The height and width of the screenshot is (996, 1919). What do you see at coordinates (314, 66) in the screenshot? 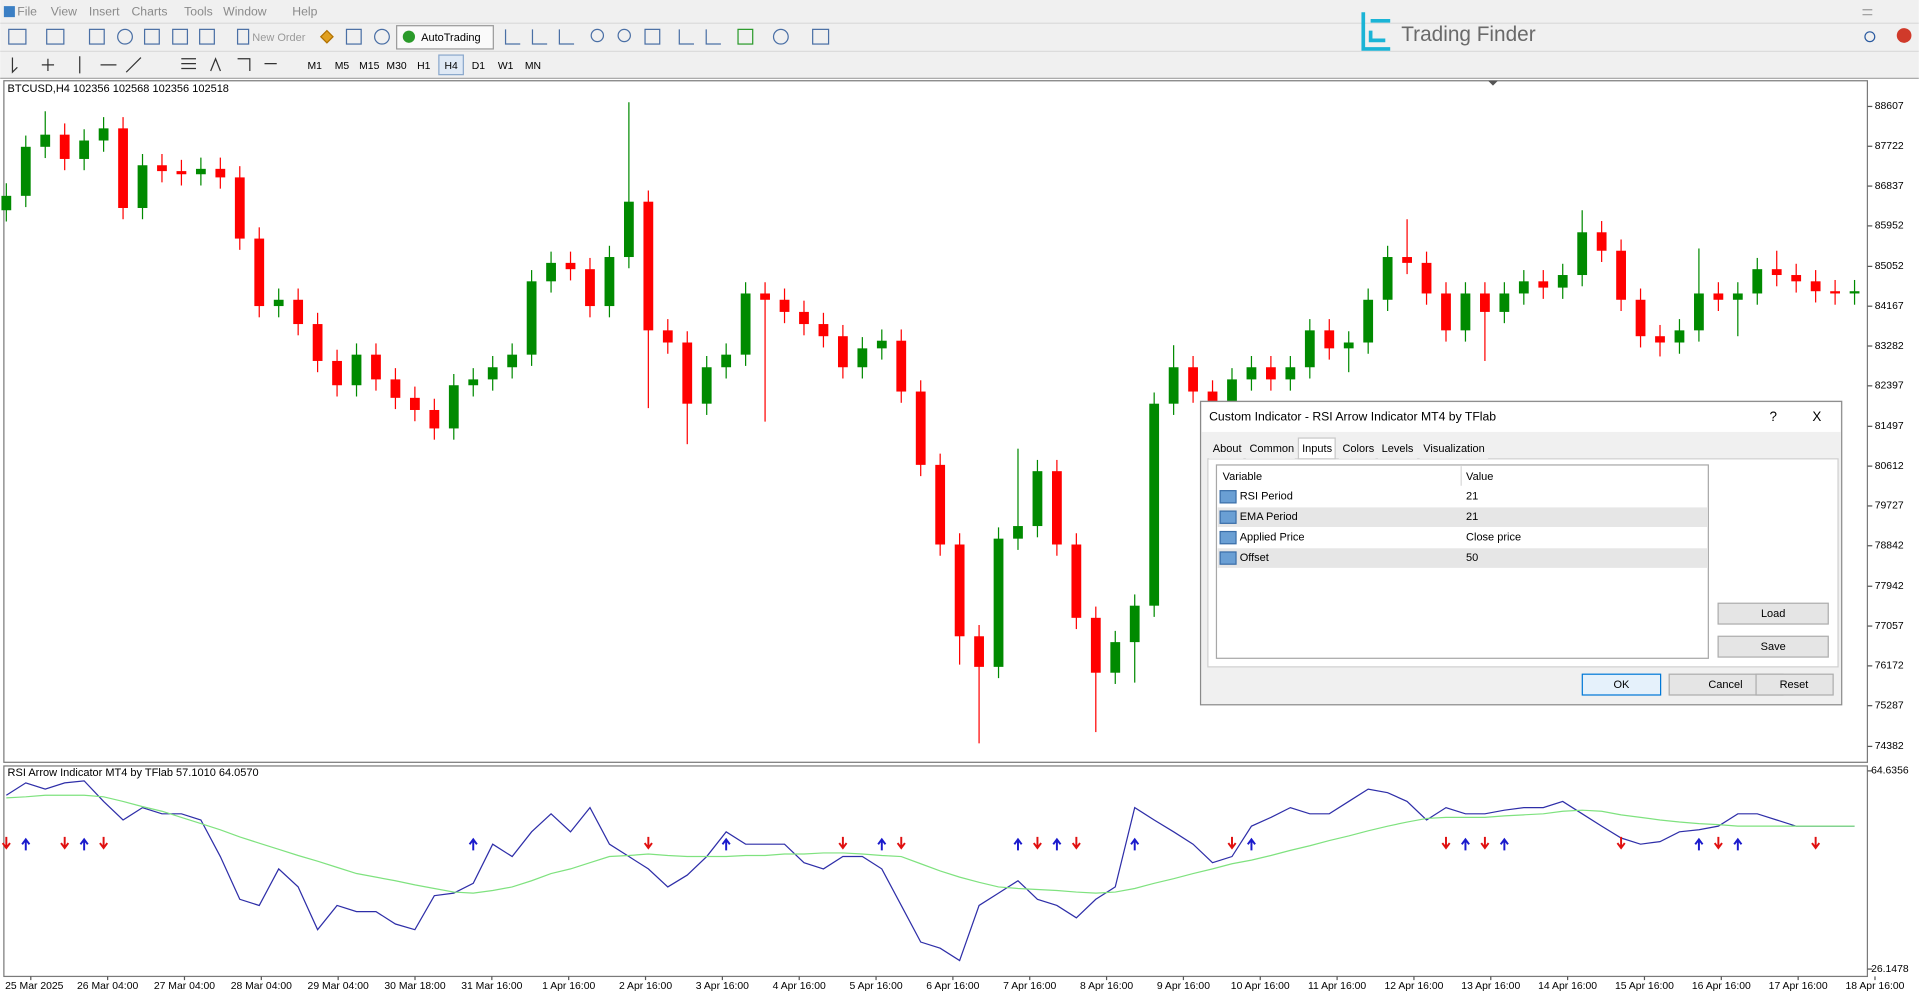
I see `timeframe-button: M1` at bounding box center [314, 66].